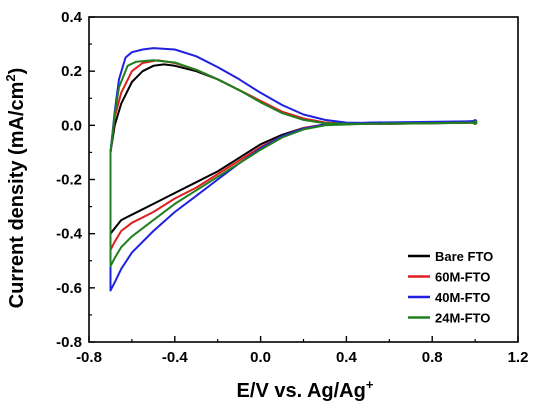  I want to click on y-tick-label: -0.8, so click(69, 342).